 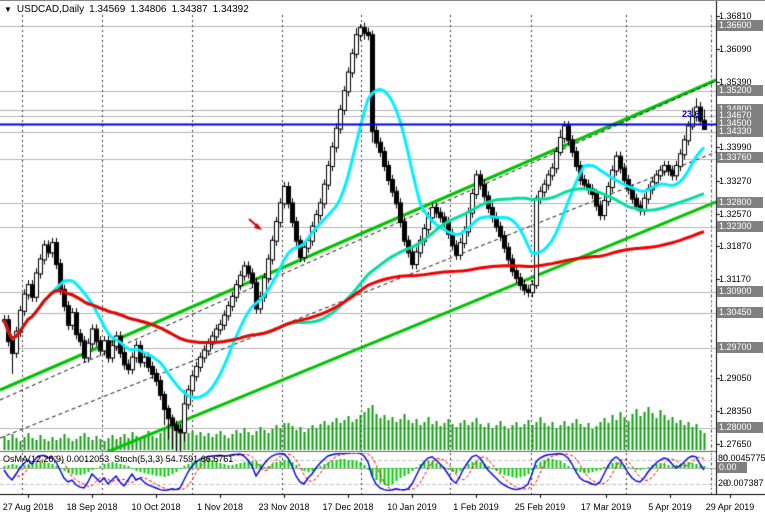 What do you see at coordinates (139, 459) in the screenshot?
I see `stoch-label: Stoch(5,3,3)` at bounding box center [139, 459].